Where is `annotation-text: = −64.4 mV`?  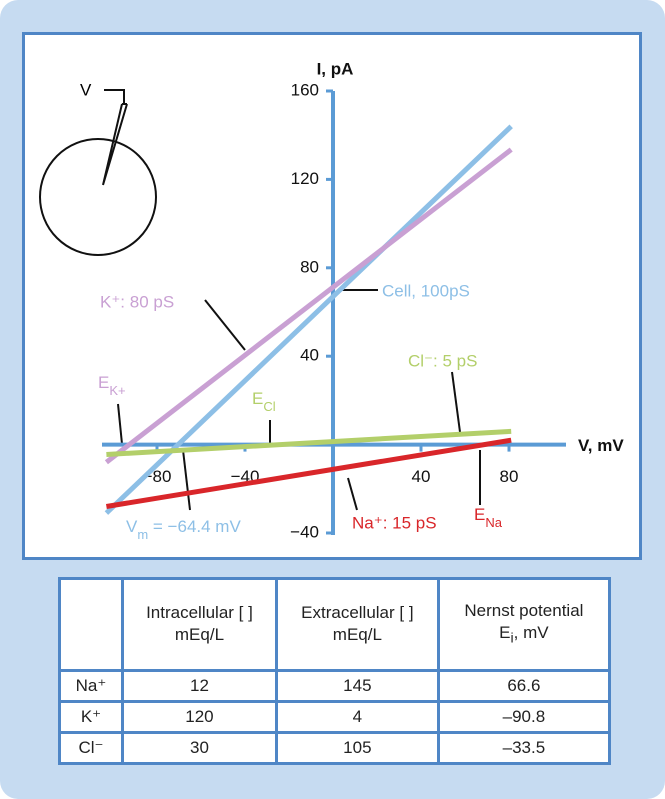 annotation-text: = −64.4 mV is located at coordinates (194, 526).